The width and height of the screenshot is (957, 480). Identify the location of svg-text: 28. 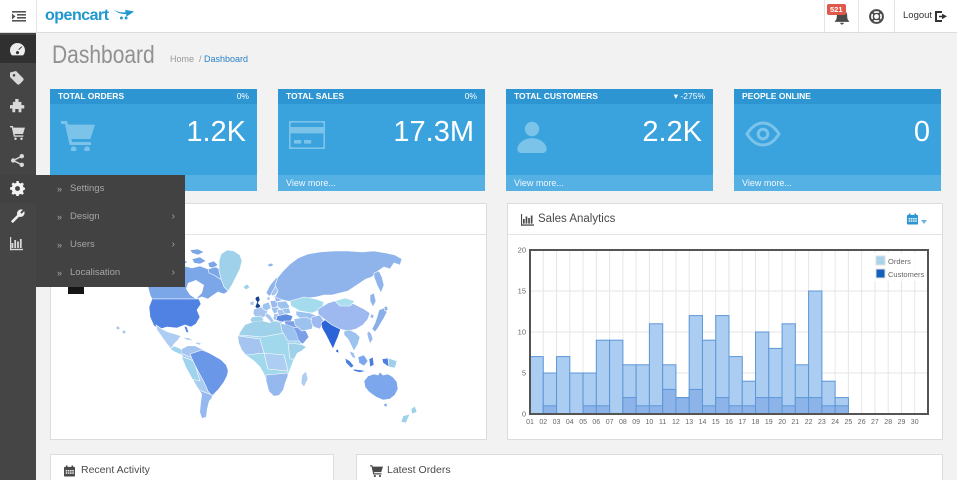
(888, 422).